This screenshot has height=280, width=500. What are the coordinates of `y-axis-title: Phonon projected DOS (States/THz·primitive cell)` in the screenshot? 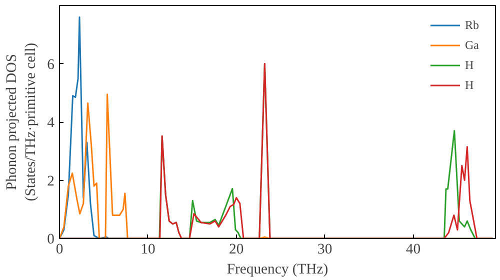 It's located at (22, 122).